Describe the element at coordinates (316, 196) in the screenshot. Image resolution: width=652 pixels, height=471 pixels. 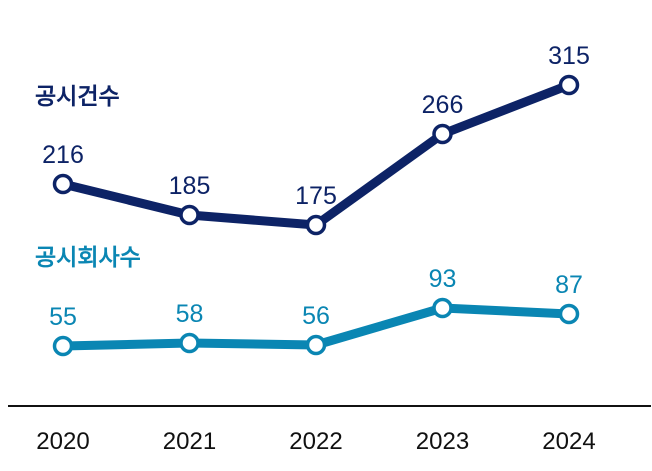
I see `data-label: 175` at that location.